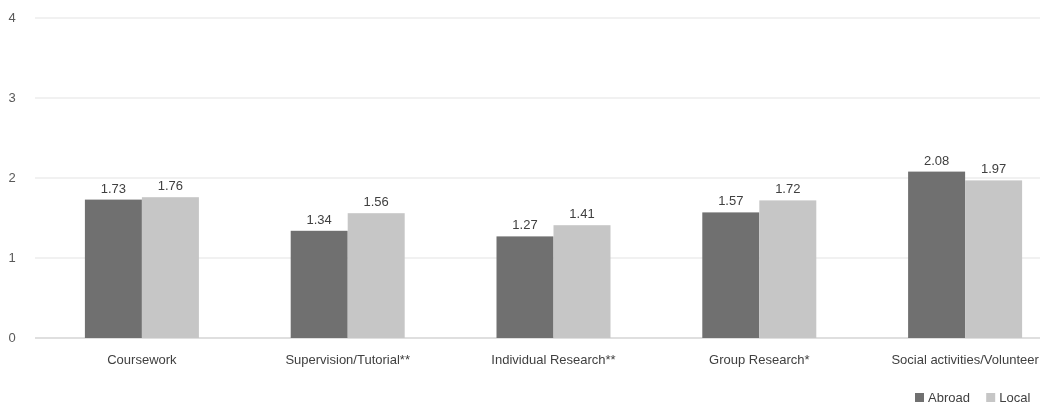 Image resolution: width=1047 pixels, height=412 pixels. I want to click on y-tick-label: 0, so click(12, 337).